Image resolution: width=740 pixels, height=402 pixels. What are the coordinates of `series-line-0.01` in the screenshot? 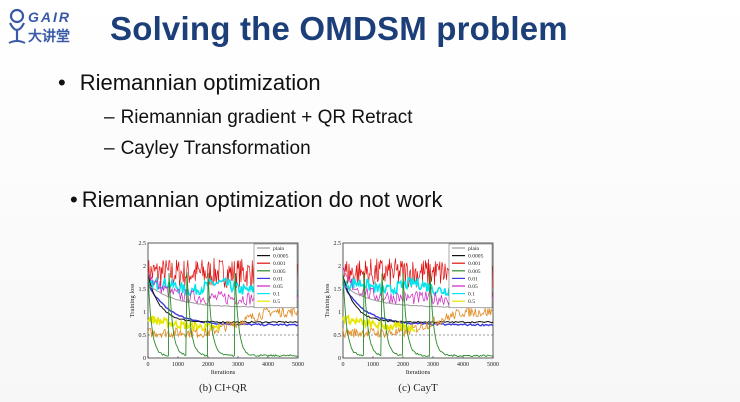 It's located at (418, 305).